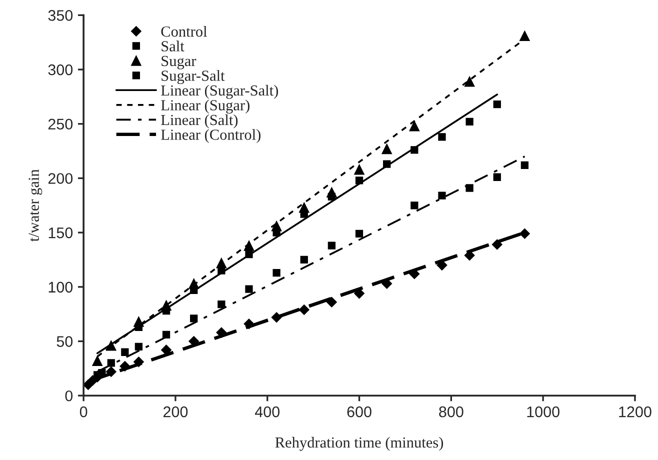 Image resolution: width=658 pixels, height=460 pixels. What do you see at coordinates (173, 46) in the screenshot?
I see `legend-label: Salt` at bounding box center [173, 46].